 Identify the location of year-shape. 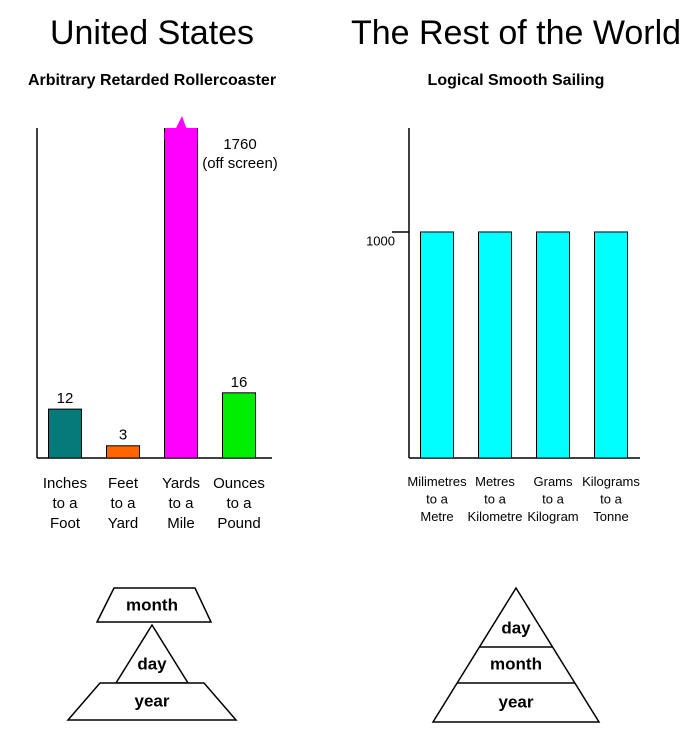
(152, 701).